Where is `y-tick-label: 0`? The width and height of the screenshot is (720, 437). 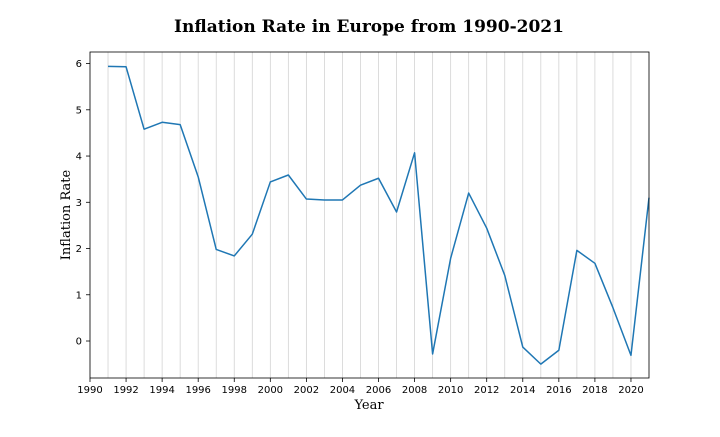 y-tick-label: 0 is located at coordinates (79, 342).